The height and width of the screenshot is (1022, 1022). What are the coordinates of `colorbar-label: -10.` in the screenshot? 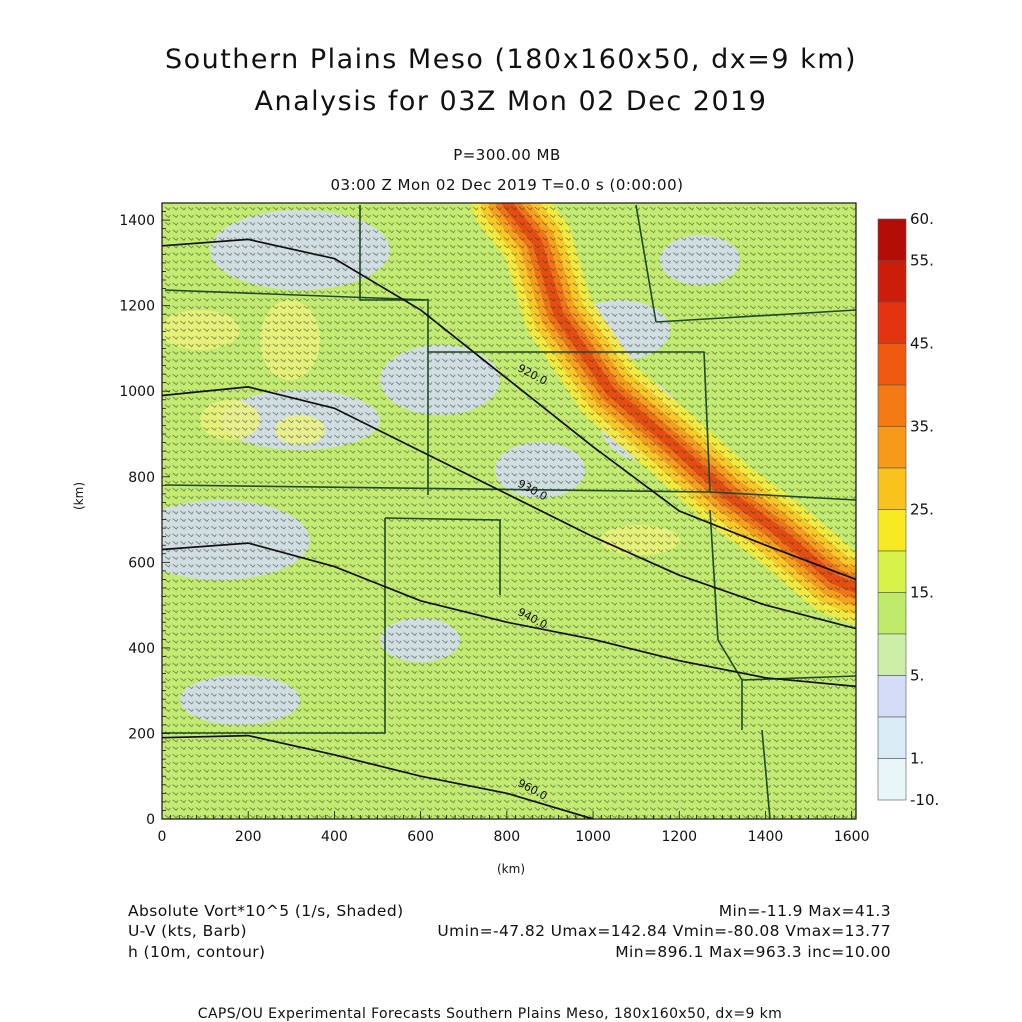 It's located at (924, 800).